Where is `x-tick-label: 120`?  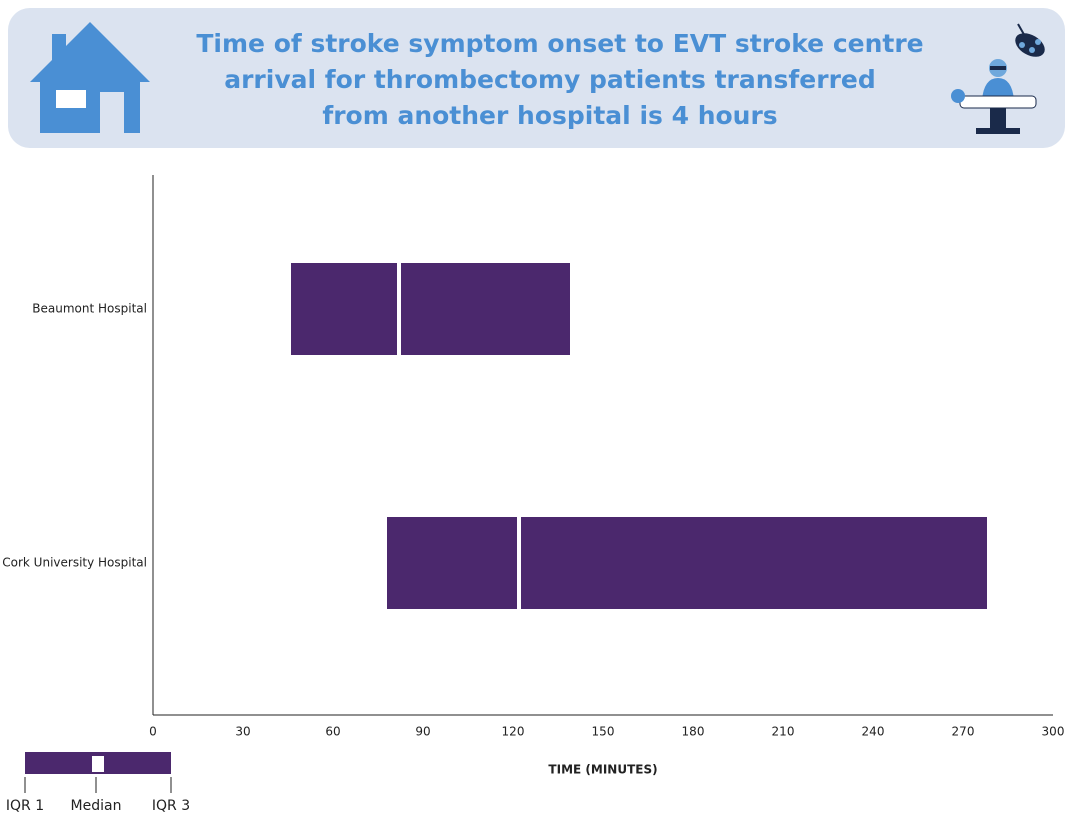
x-tick-label: 120 is located at coordinates (513, 732).